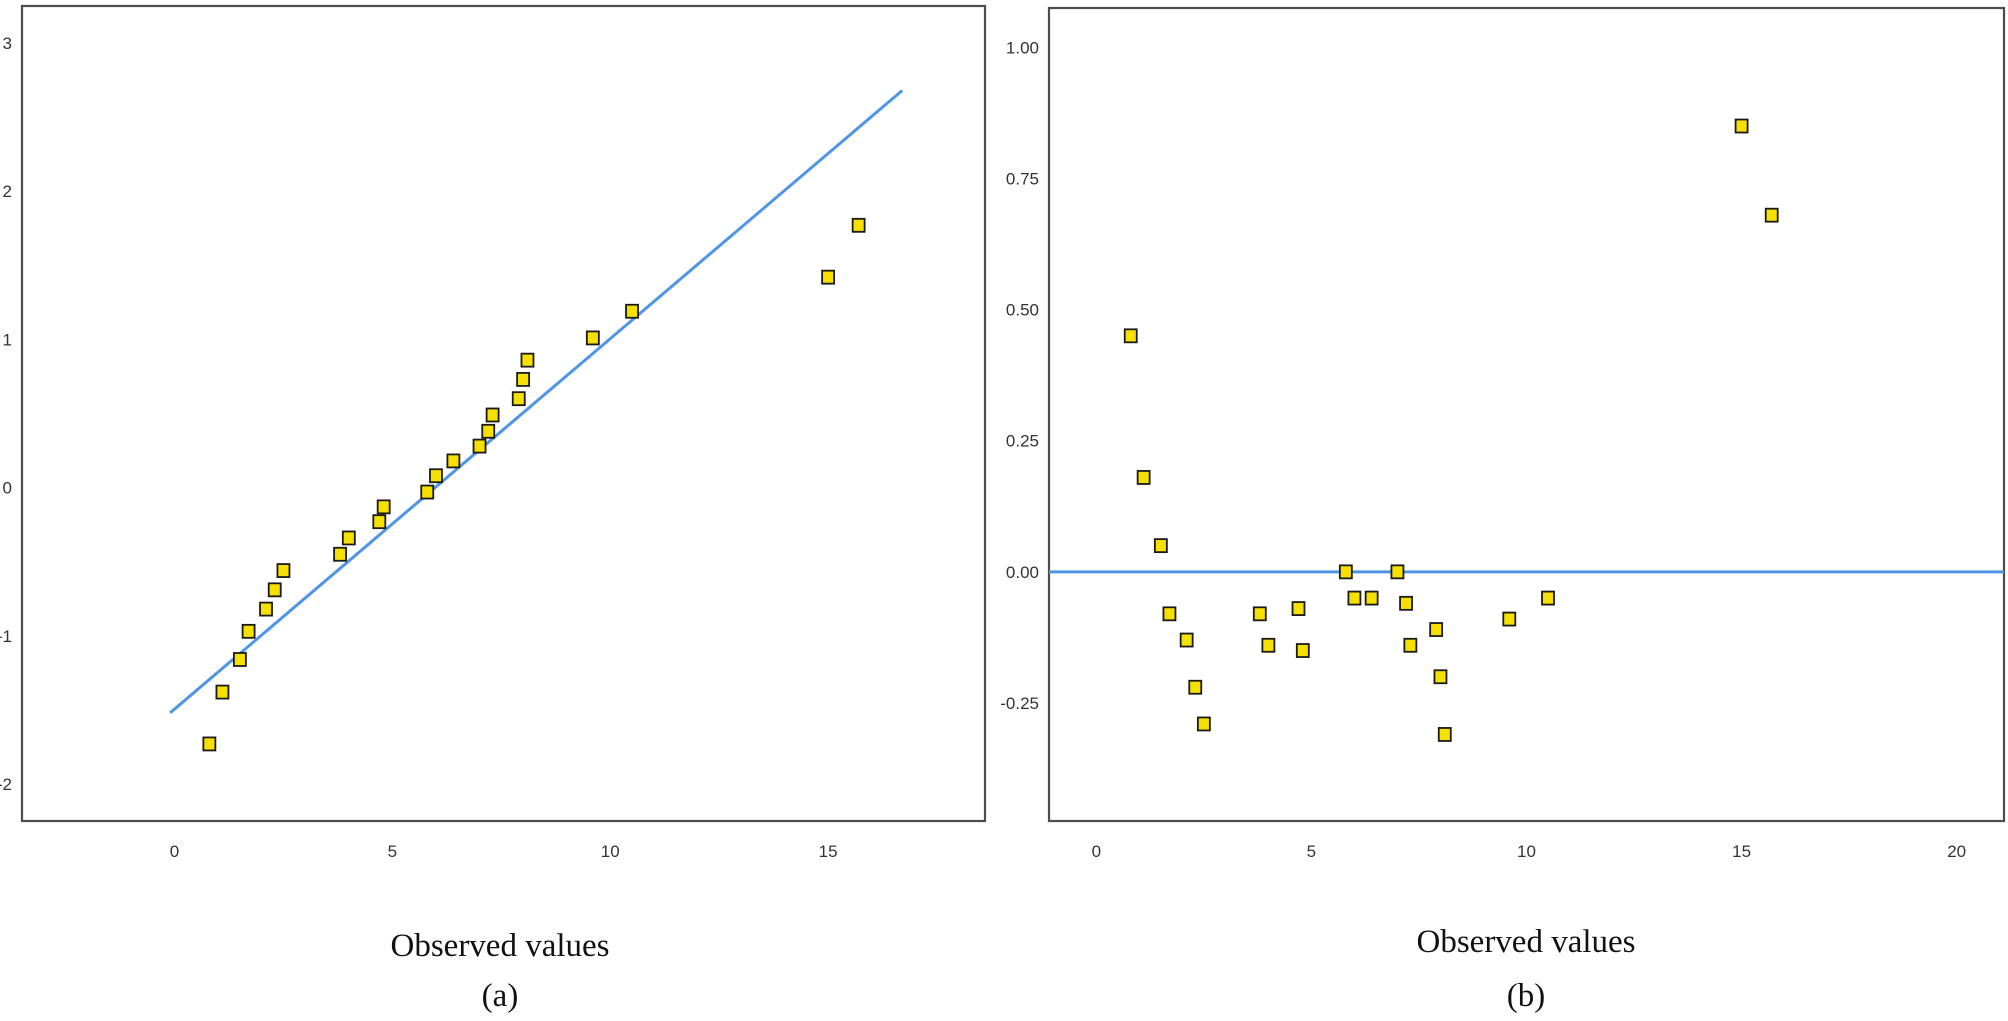 The height and width of the screenshot is (1021, 2008). What do you see at coordinates (392, 851) in the screenshot?
I see `panel-a-x-tick-label: 5` at bounding box center [392, 851].